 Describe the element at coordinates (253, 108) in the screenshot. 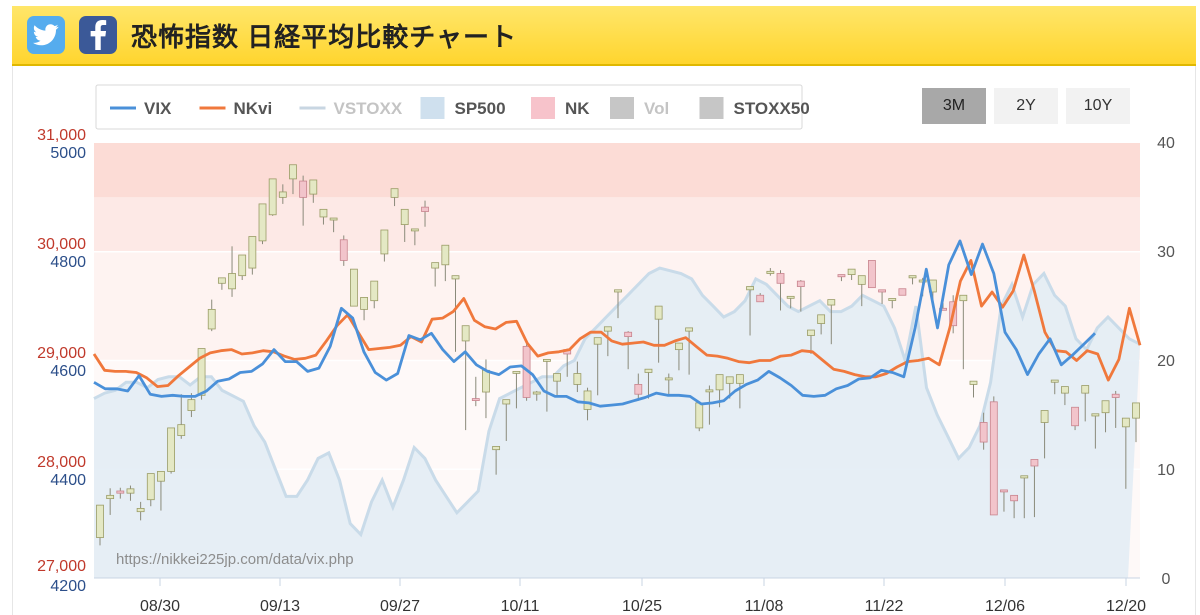

I see `legend-label: NKvi` at that location.